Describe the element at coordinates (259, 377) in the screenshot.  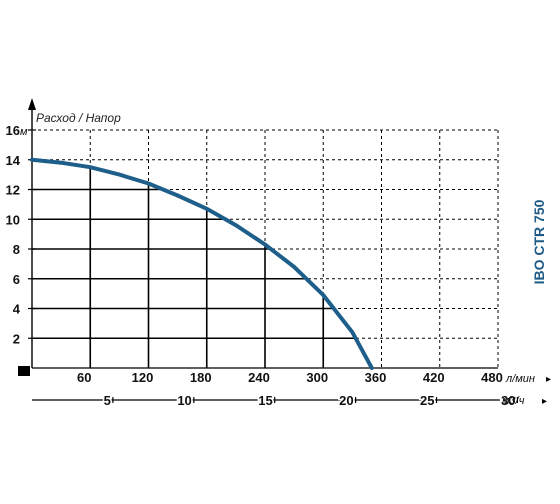
I see `x-tick-label: 240` at that location.